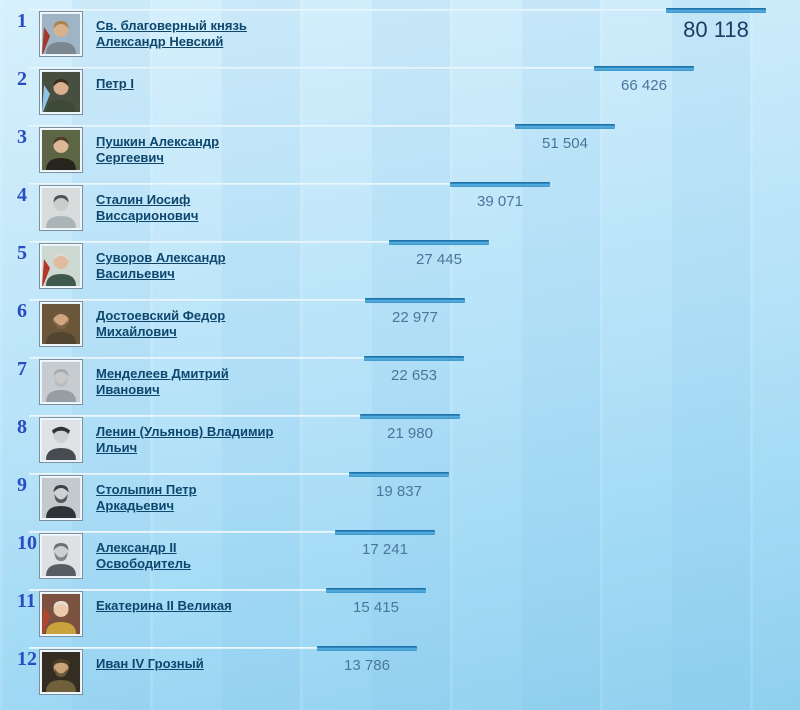 Image resolution: width=800 pixels, height=710 pixels. What do you see at coordinates (400, 617) in the screenshot?
I see `ranking-row: 11 Екатерина II Великая 15 415` at bounding box center [400, 617].